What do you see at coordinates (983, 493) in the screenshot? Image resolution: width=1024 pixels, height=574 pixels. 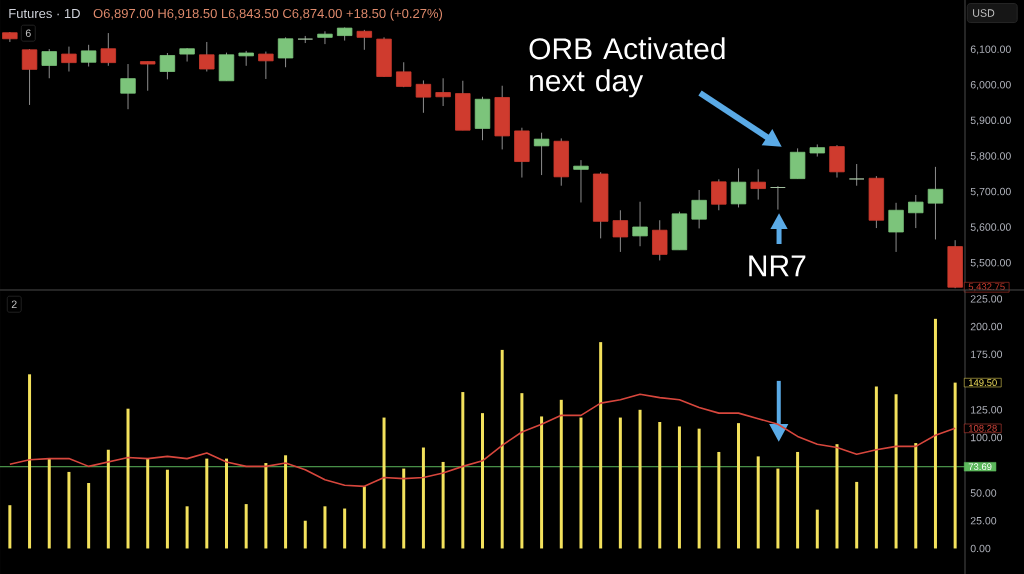 I see `y-tick-label: 50.00` at bounding box center [983, 493].